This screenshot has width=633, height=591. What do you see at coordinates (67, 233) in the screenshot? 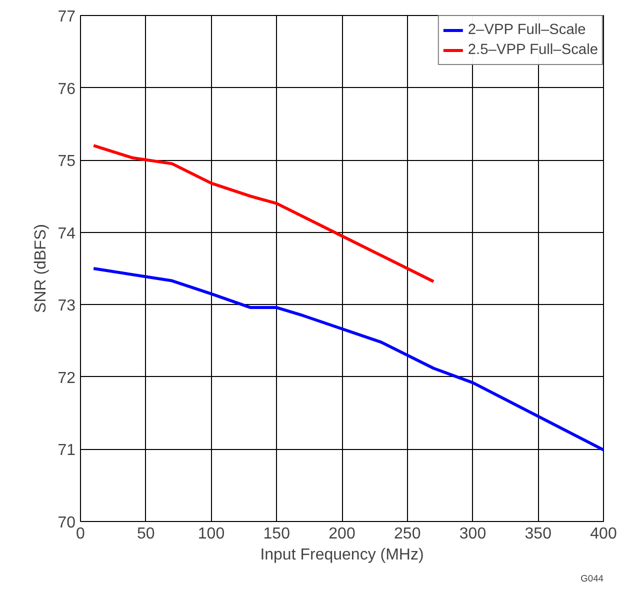
I see `y-tick-label: 74` at bounding box center [67, 233].